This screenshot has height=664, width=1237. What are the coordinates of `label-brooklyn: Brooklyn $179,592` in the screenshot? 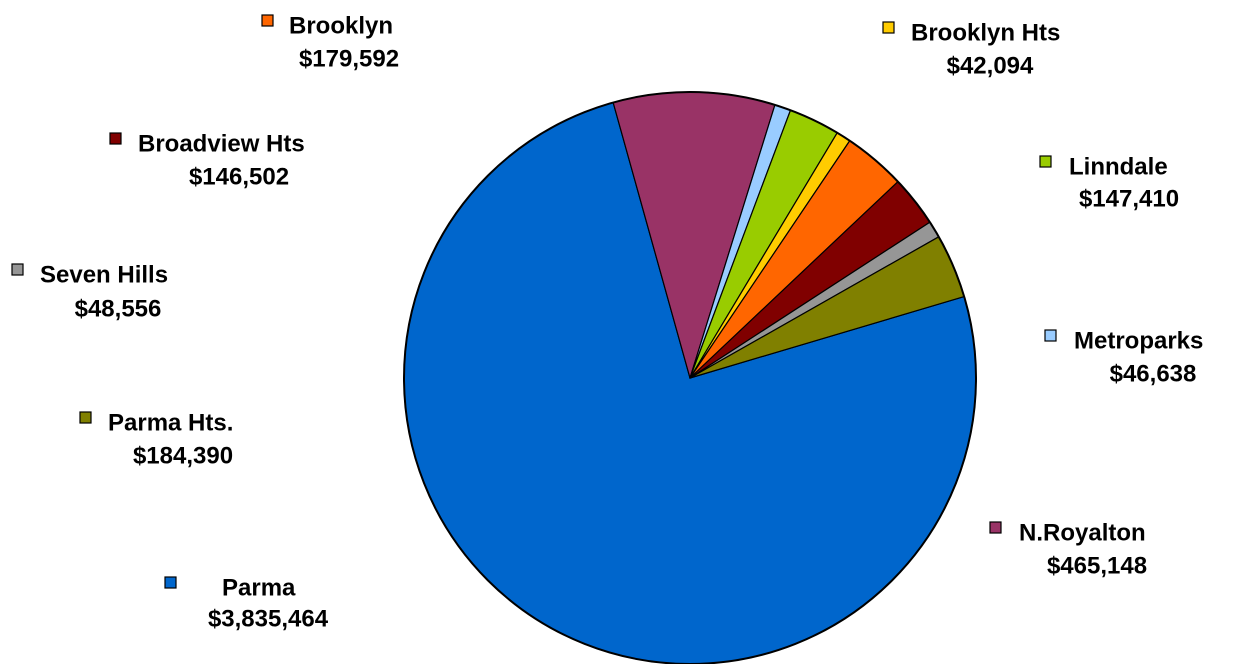 It's located at (330, 43).